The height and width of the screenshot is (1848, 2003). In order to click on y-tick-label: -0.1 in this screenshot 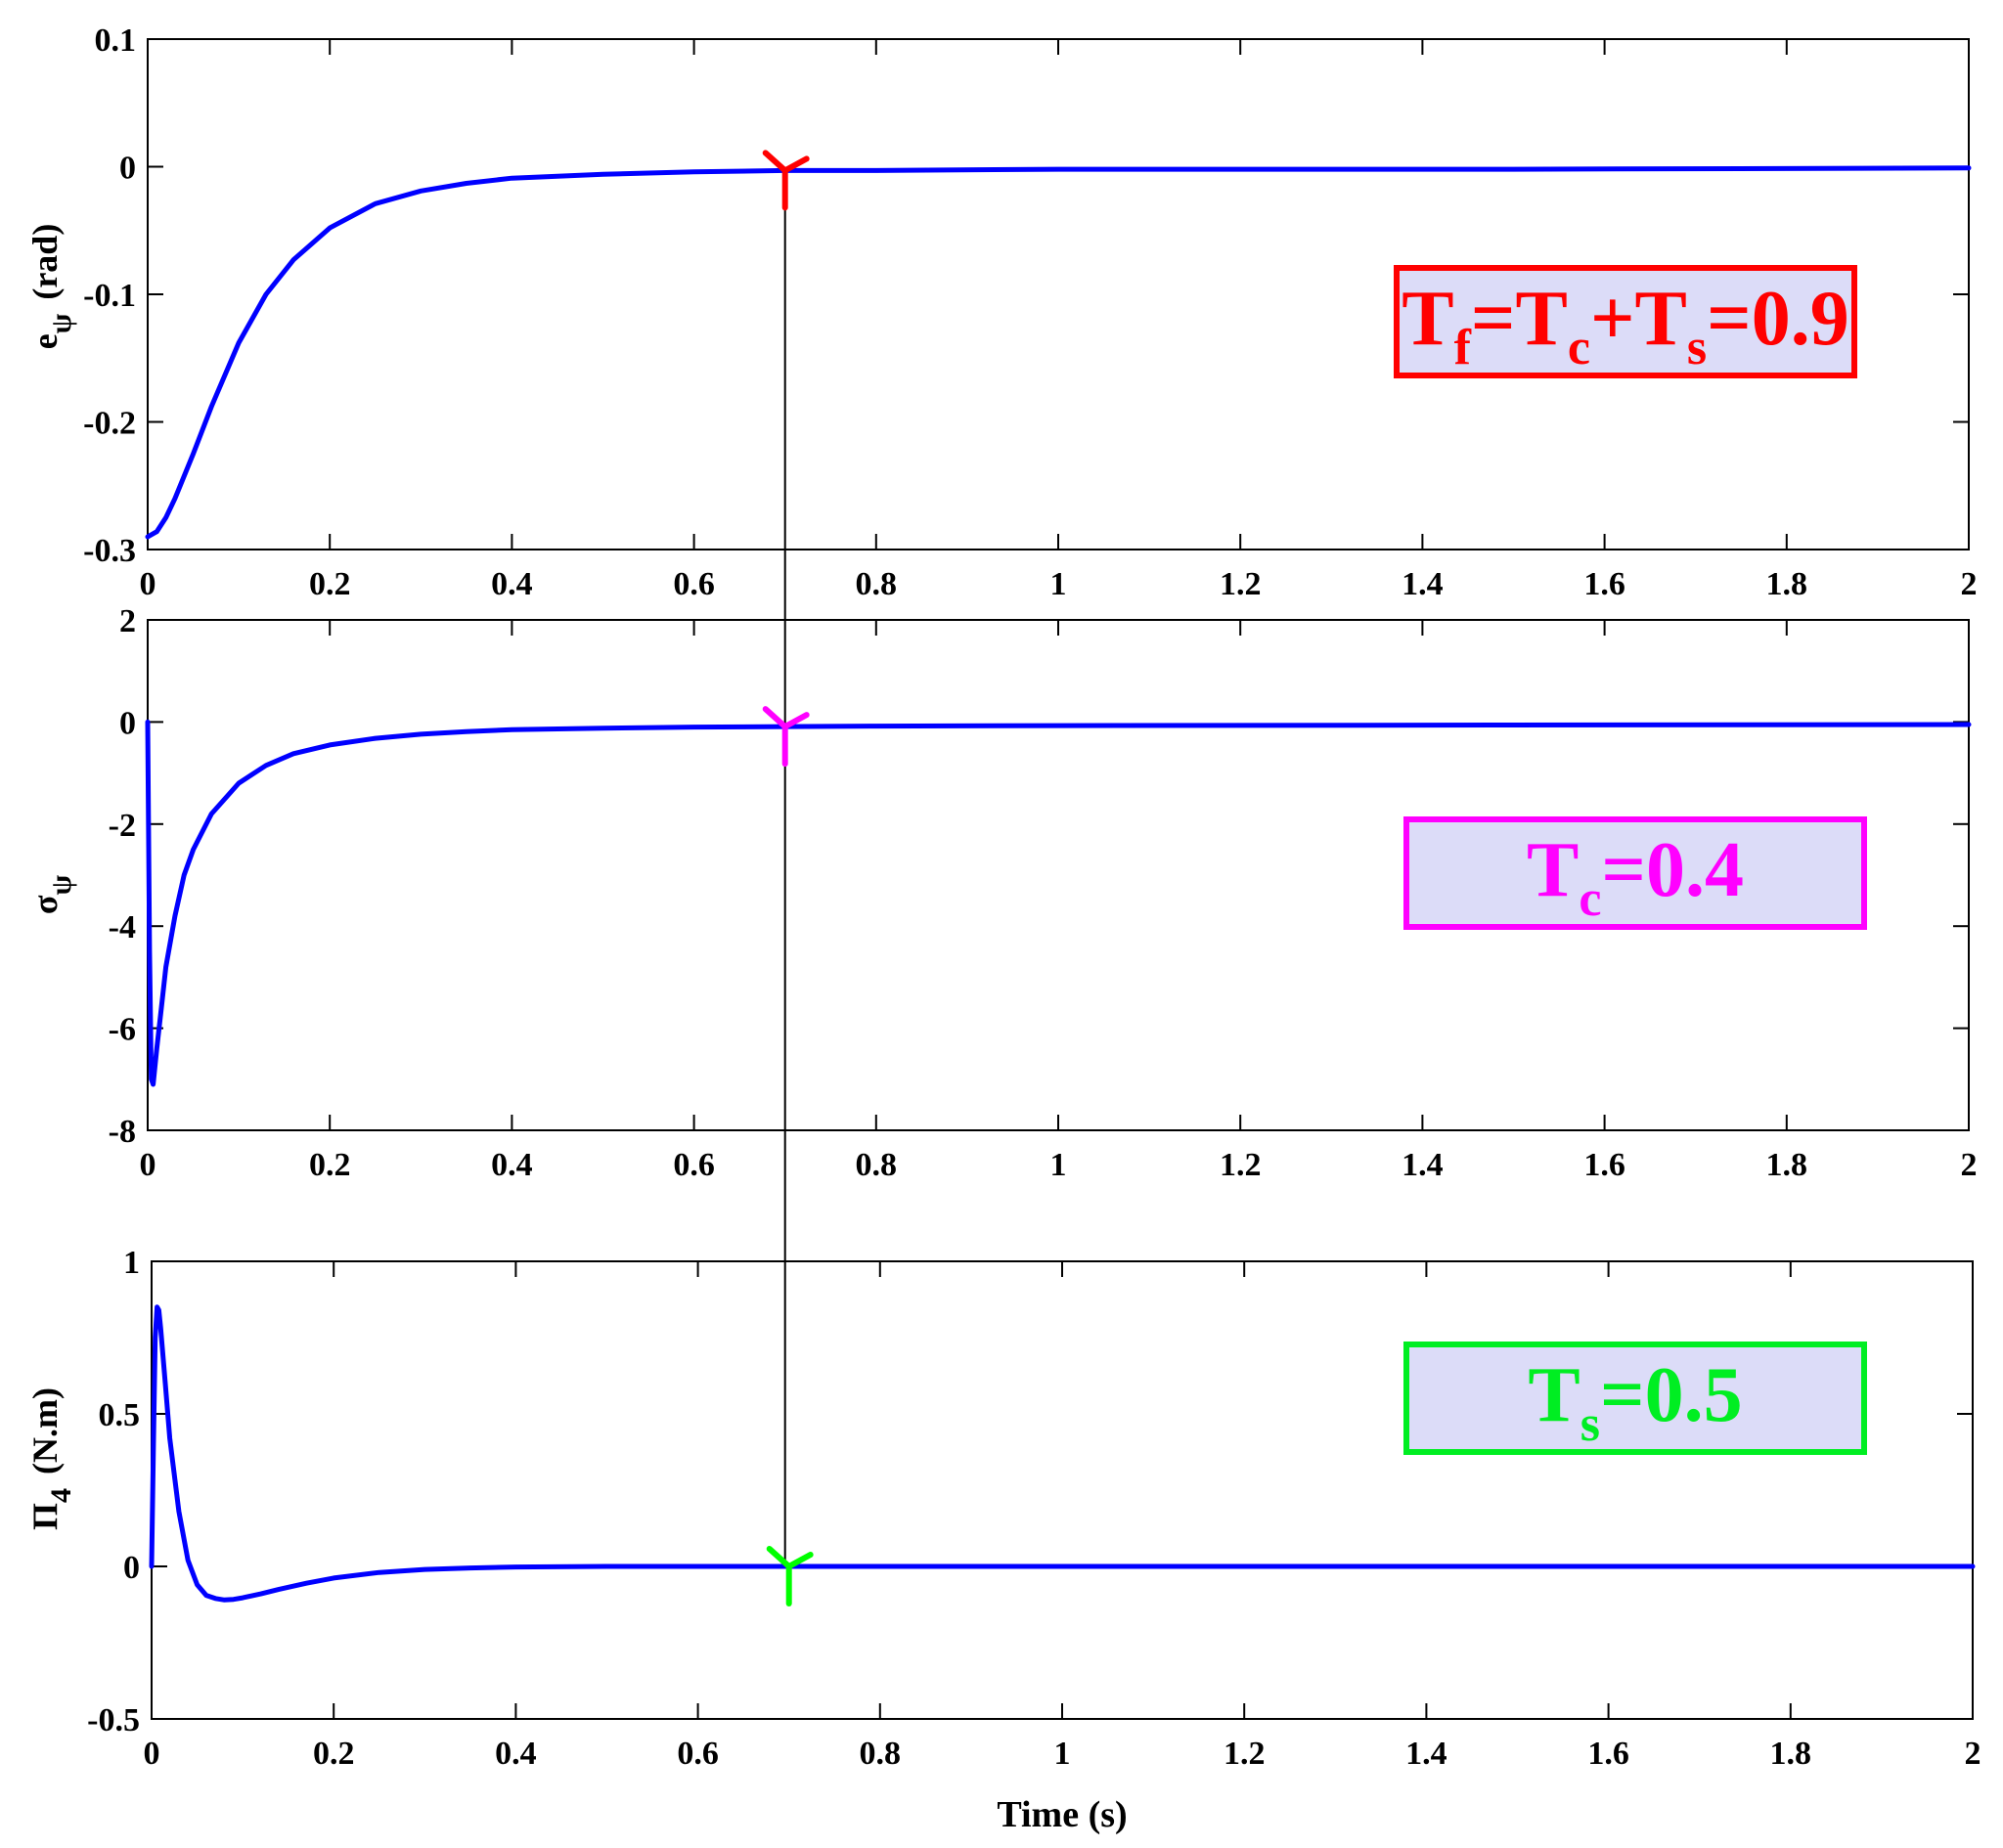, I will do `click(109, 296)`.